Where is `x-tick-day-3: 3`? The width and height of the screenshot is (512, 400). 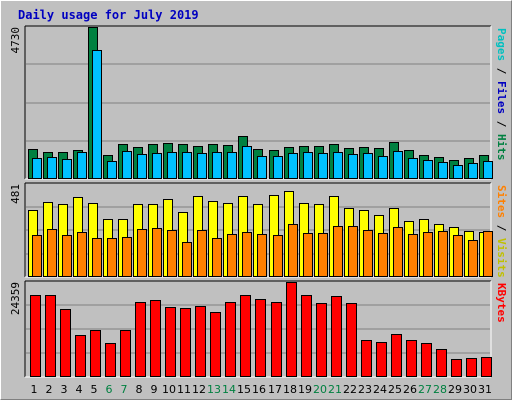
x-tick-day-3: 3 is located at coordinates (64, 389).